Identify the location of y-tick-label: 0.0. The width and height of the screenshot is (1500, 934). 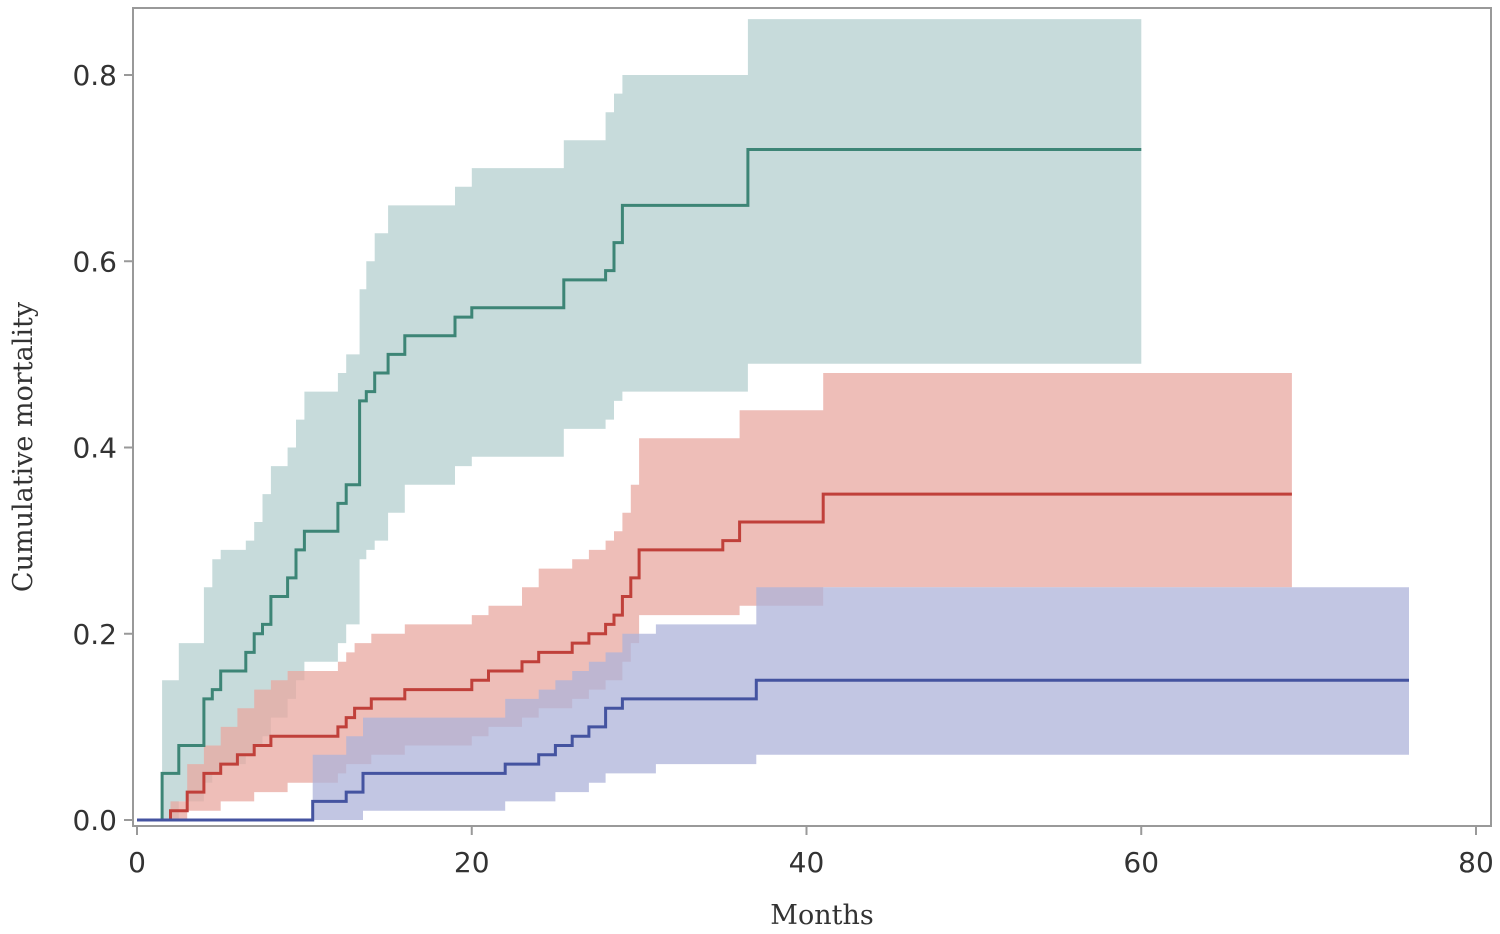
(94, 820).